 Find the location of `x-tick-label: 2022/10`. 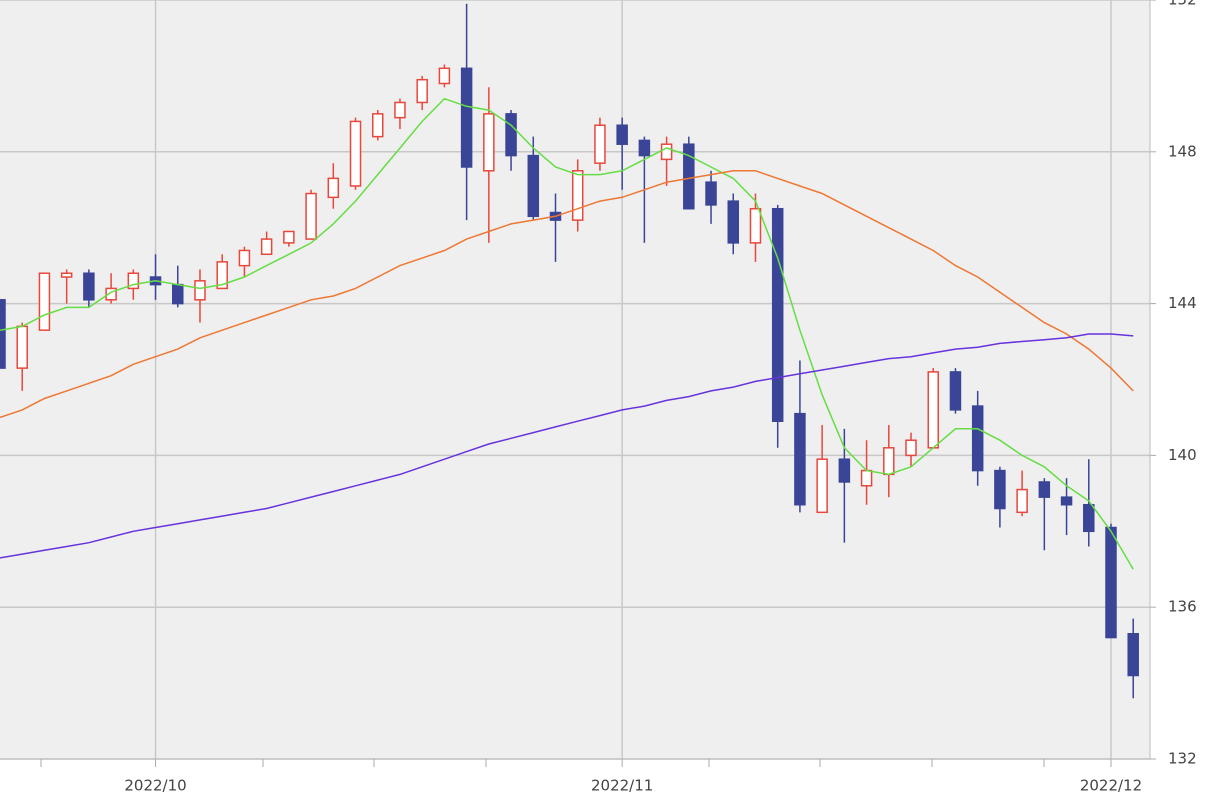

x-tick-label: 2022/10 is located at coordinates (155, 786).